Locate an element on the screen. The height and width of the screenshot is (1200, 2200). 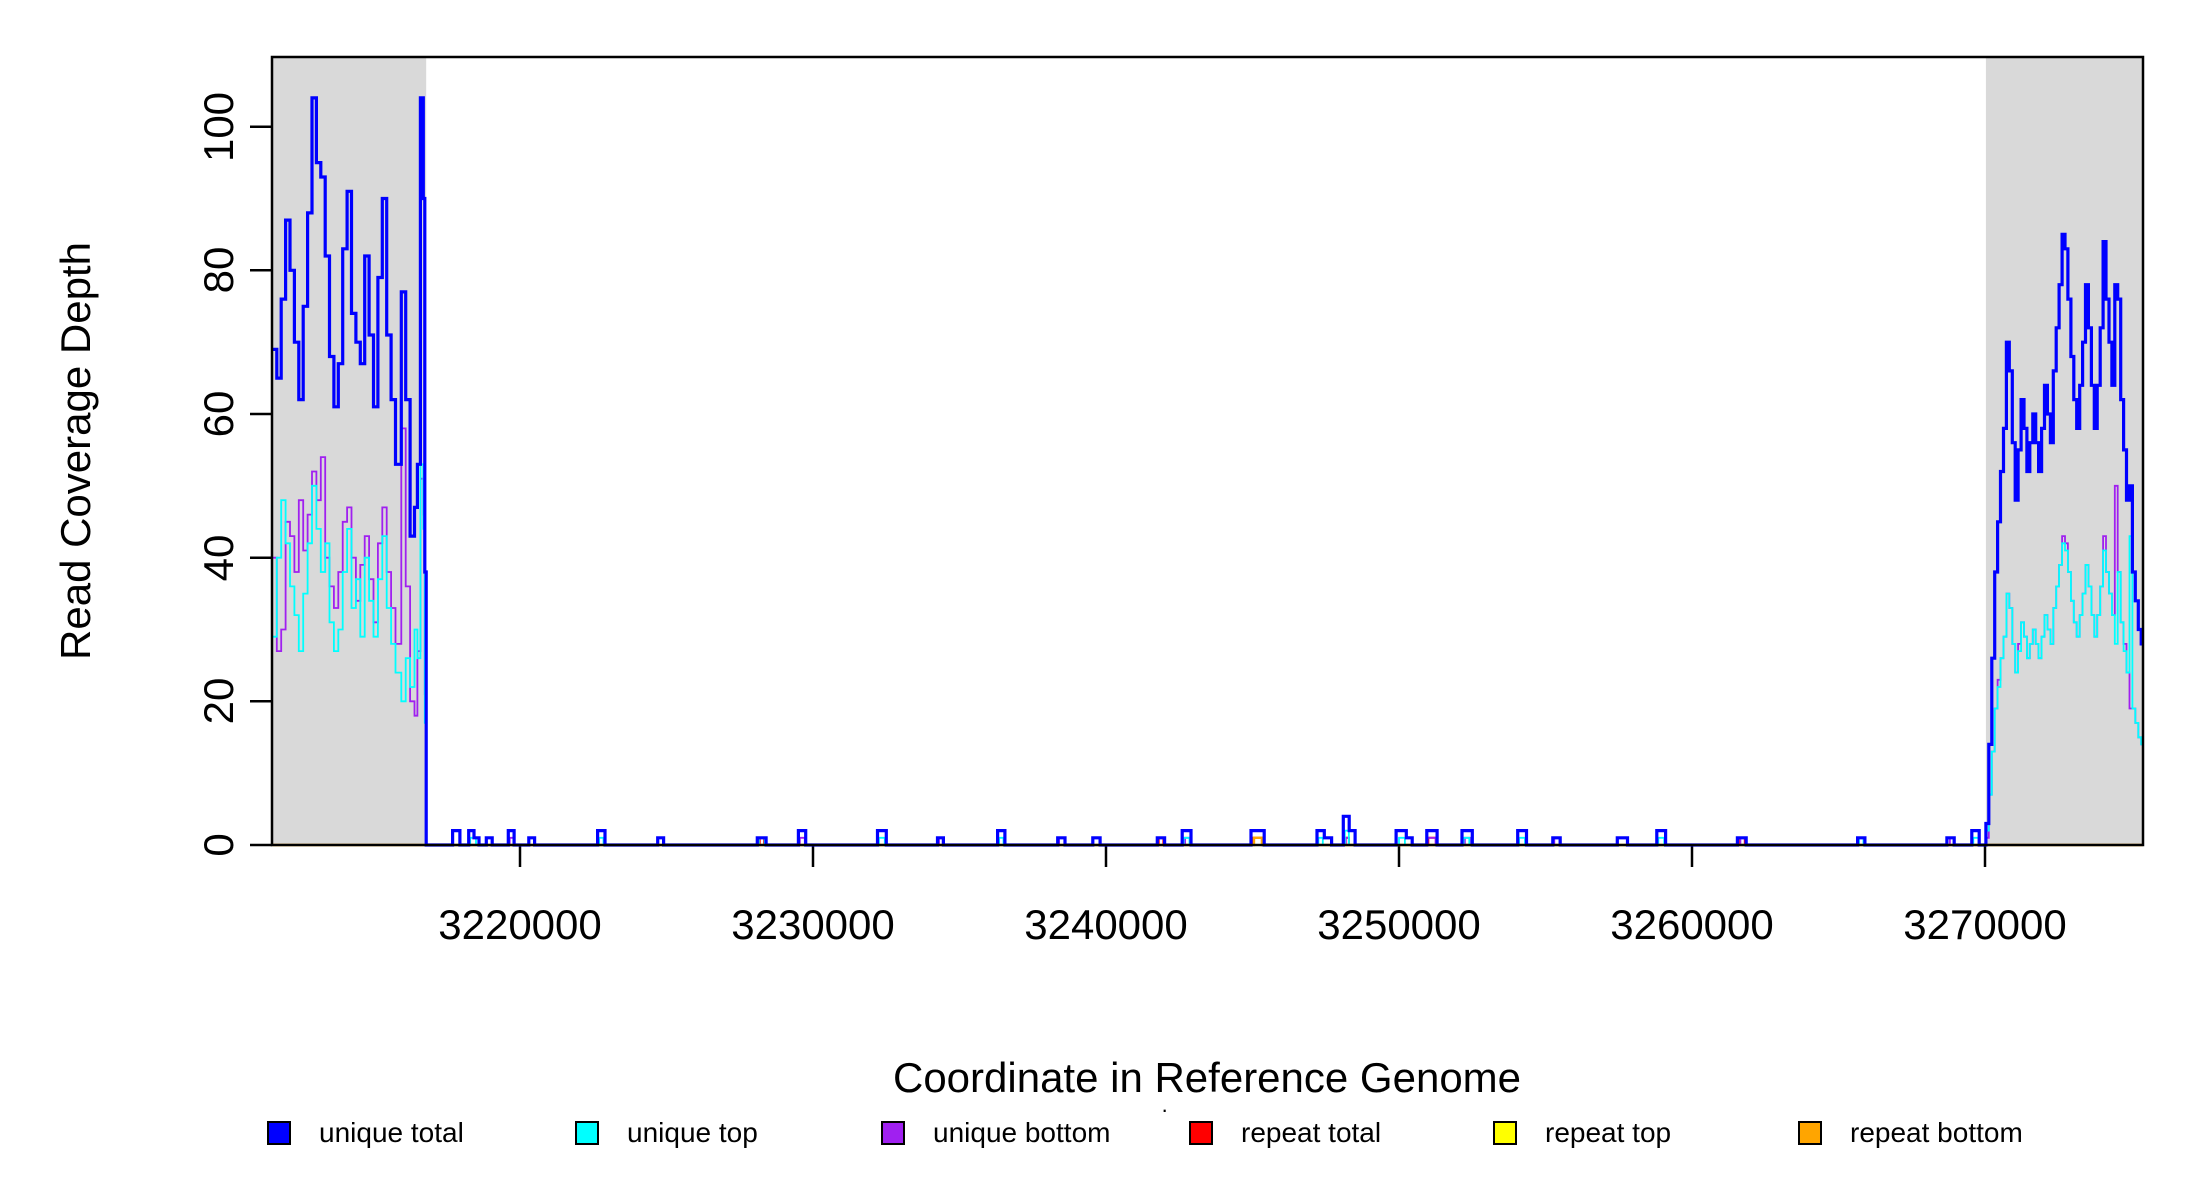
legend-item-repeat-top: repeat top is located at coordinates (1582, 1133).